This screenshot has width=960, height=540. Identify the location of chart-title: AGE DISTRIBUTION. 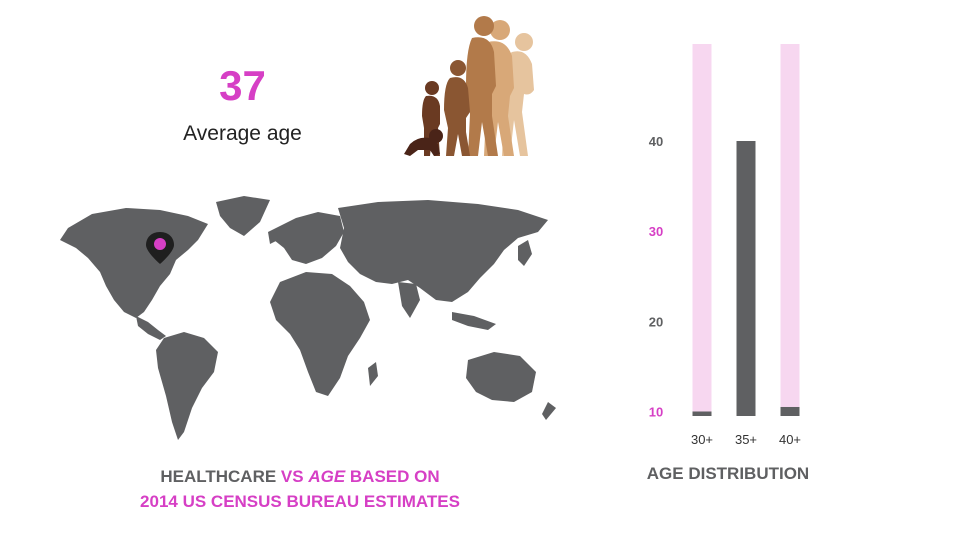
(728, 473).